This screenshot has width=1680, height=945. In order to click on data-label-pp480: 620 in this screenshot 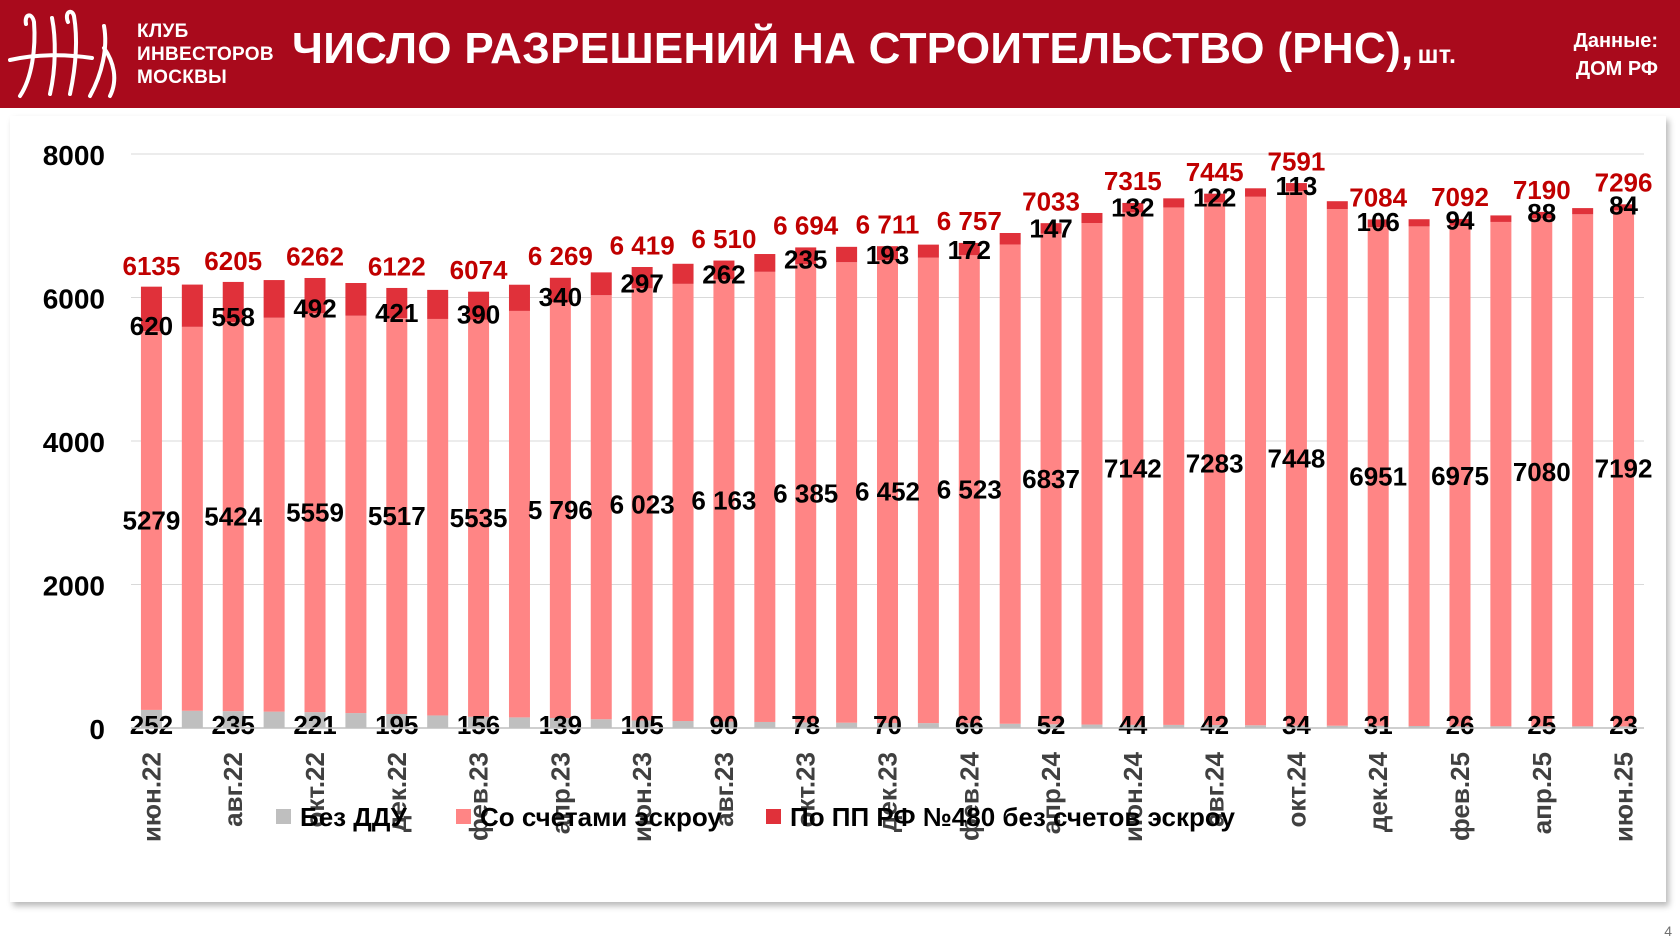, I will do `click(151, 326)`.